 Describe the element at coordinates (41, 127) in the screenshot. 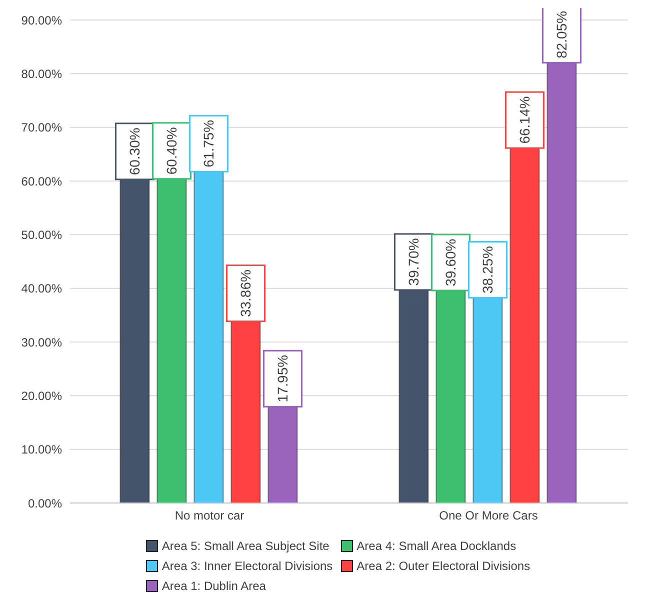

I see `y-tick-label: 70.00%` at that location.